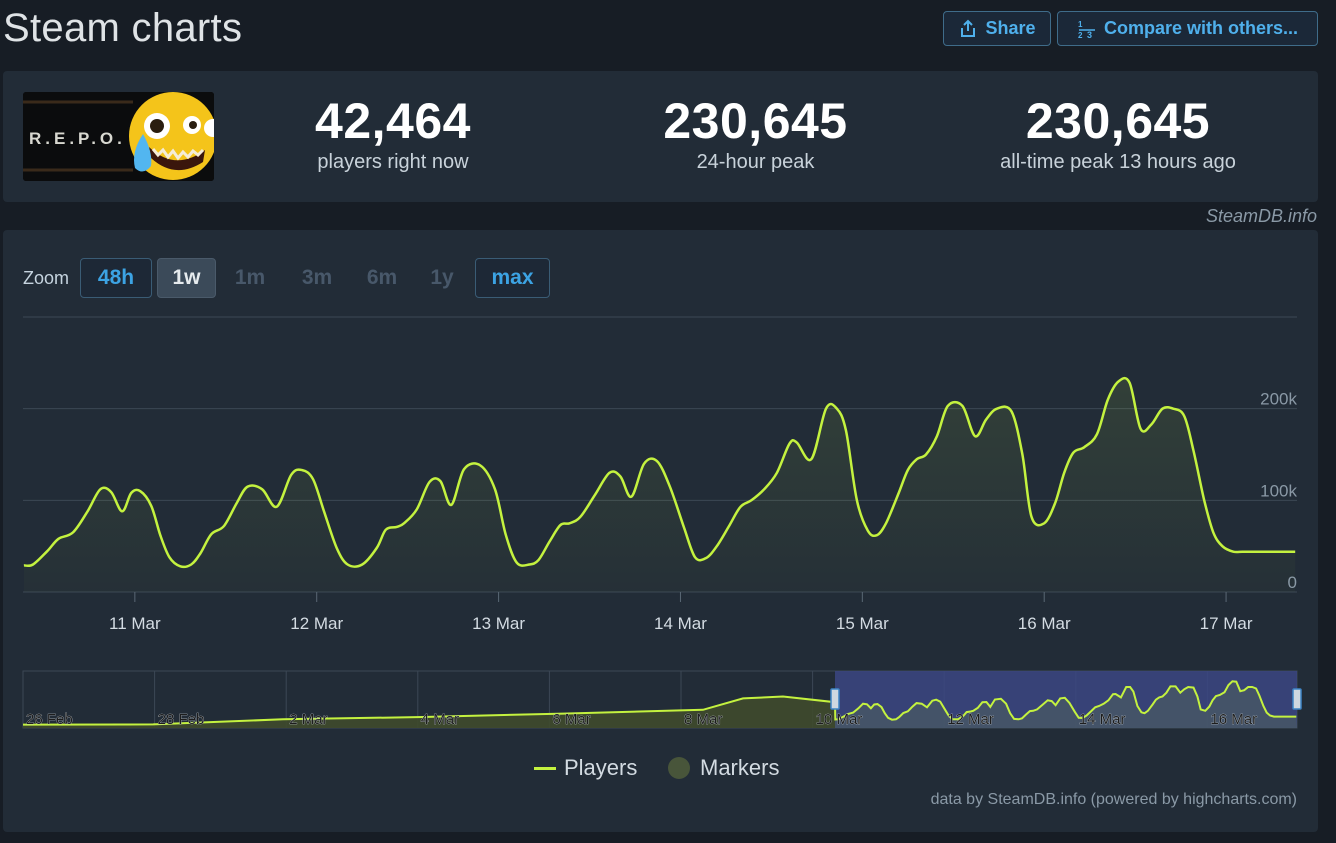 Image resolution: width=1336 pixels, height=843 pixels. What do you see at coordinates (186, 278) in the screenshot?
I see `zoom-1w-button: 1w` at bounding box center [186, 278].